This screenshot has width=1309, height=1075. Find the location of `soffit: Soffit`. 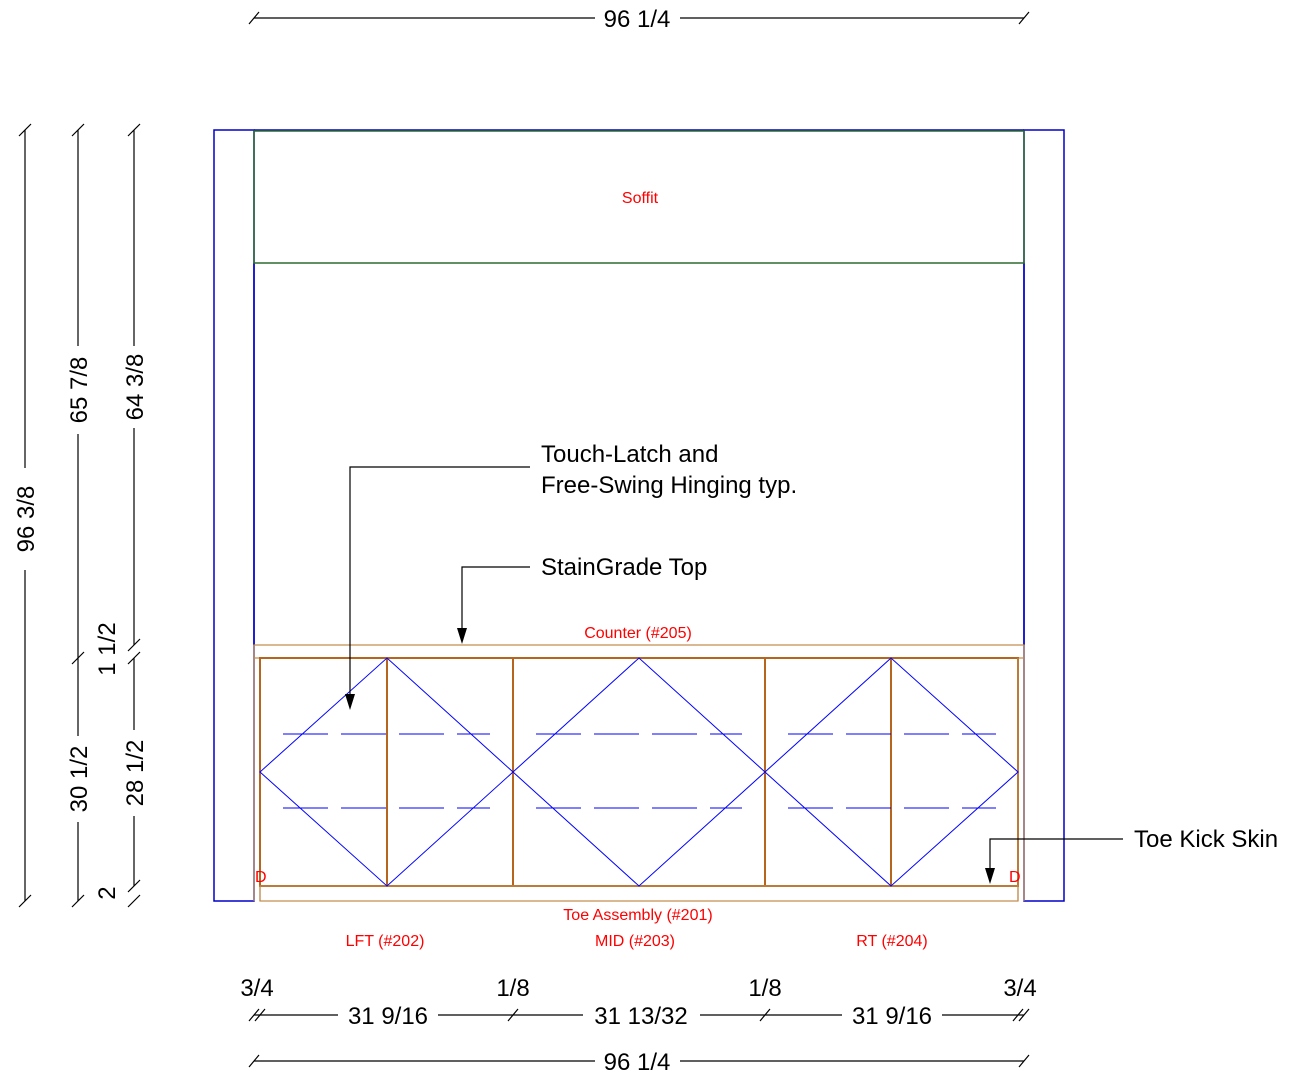

soffit: Soffit is located at coordinates (639, 197).